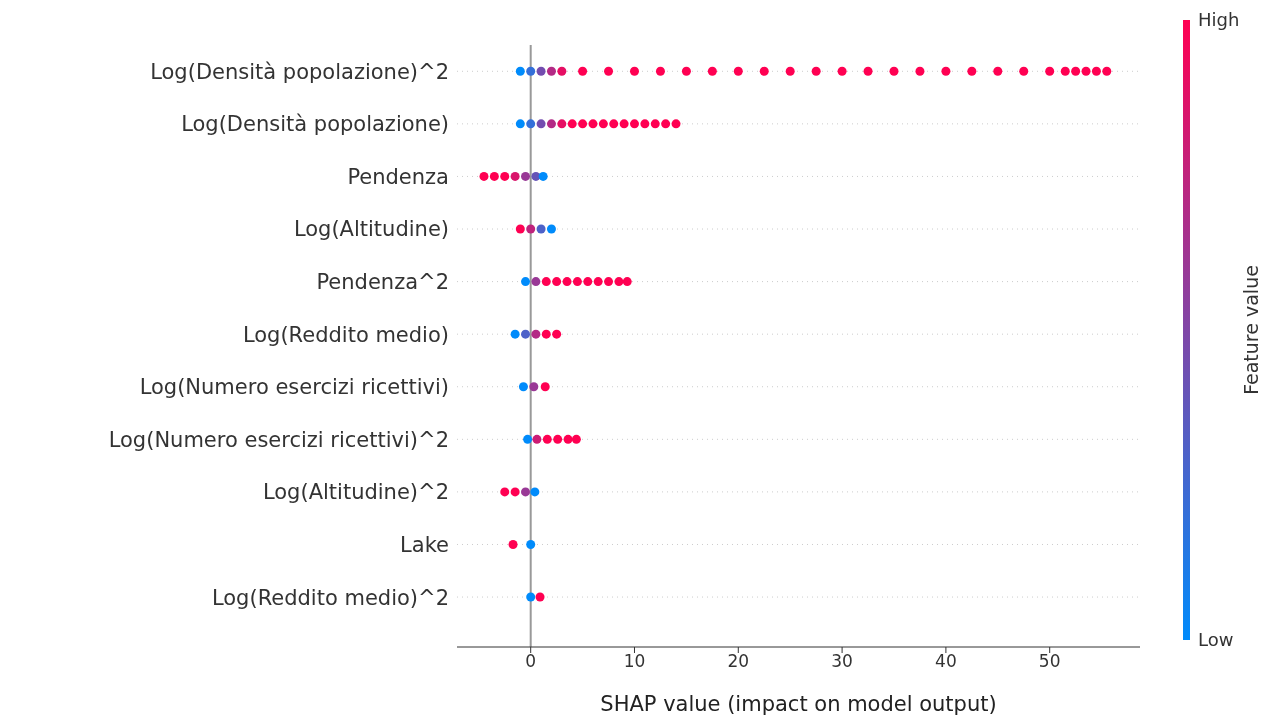 The image size is (1270, 715). I want to click on x-tick-label: 0, so click(531, 661).